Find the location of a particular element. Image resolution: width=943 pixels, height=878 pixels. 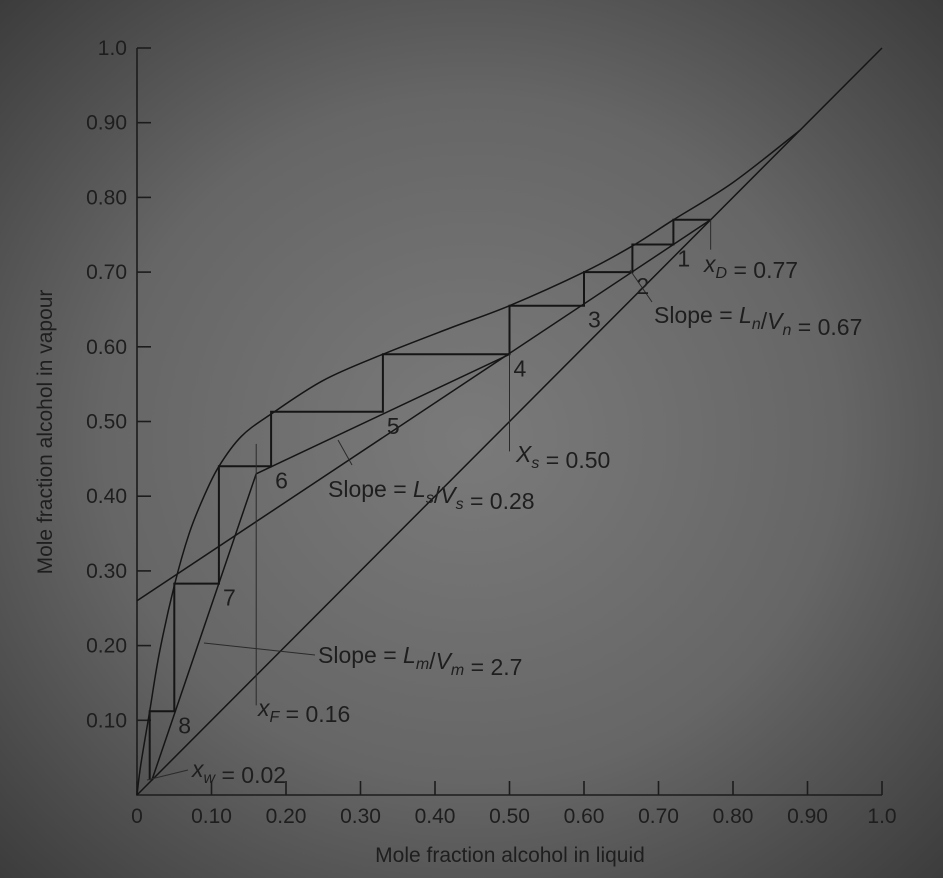

annotation-slope-n: Slope = Ln/Vn = 0.67 is located at coordinates (758, 321).